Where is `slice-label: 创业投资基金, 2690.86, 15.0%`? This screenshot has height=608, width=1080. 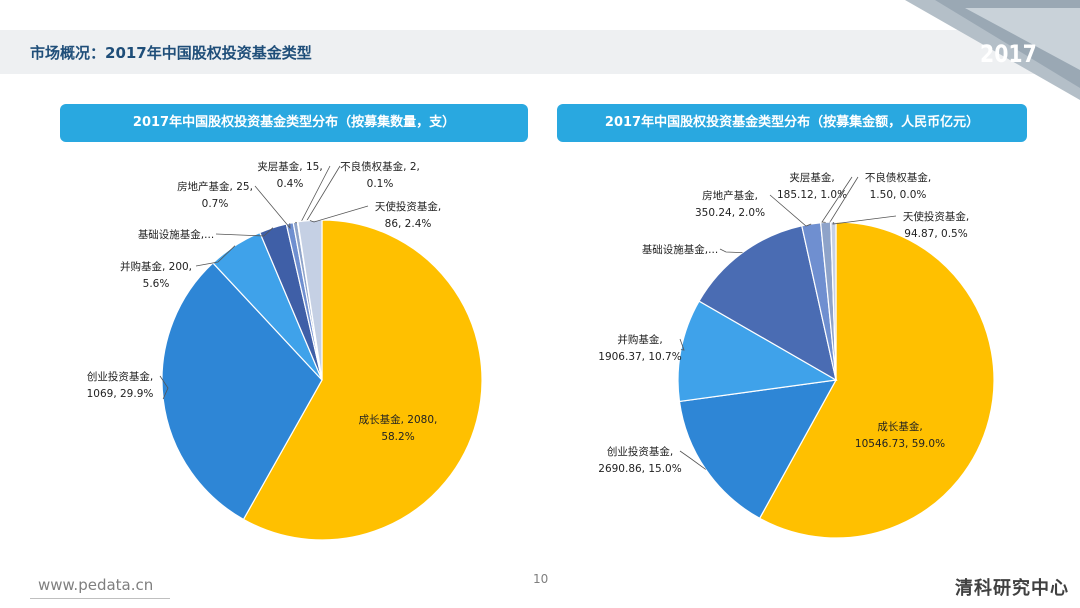
slice-label: 创业投资基金, 2690.86, 15.0% is located at coordinates (639, 460).